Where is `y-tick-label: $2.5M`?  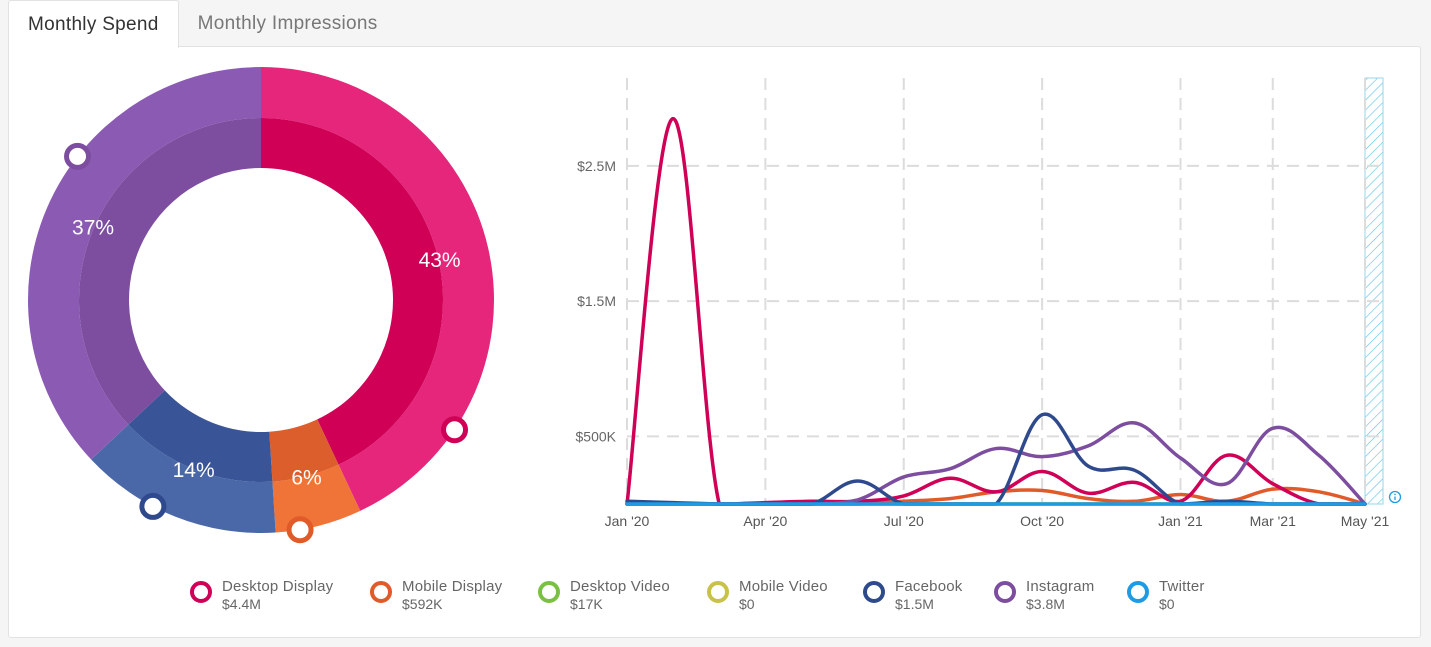
y-tick-label: $2.5M is located at coordinates (596, 166).